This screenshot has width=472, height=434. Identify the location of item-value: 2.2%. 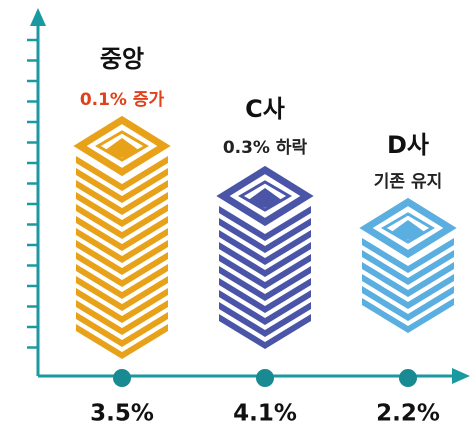
(408, 414).